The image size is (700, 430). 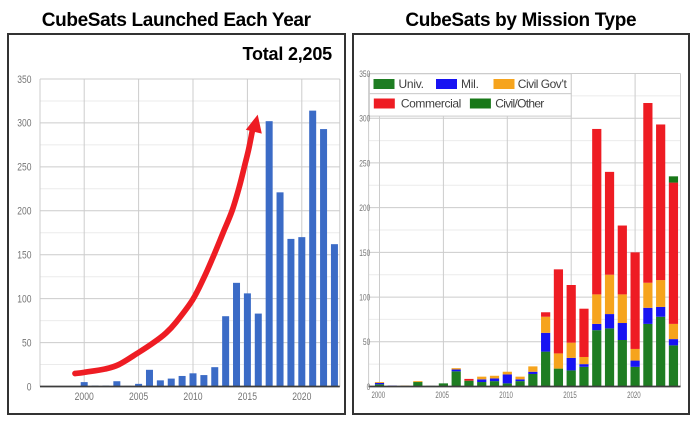 What do you see at coordinates (470, 84) in the screenshot?
I see `svg-text: Mil.` at bounding box center [470, 84].